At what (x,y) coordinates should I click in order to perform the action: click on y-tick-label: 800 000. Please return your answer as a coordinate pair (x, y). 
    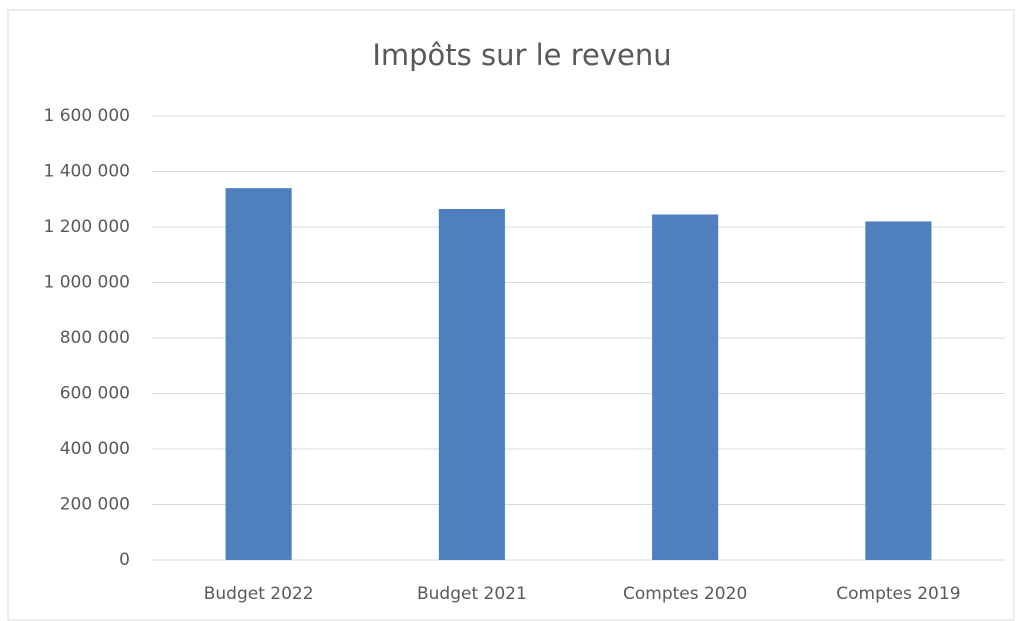
    Looking at the image, I should click on (95, 338).